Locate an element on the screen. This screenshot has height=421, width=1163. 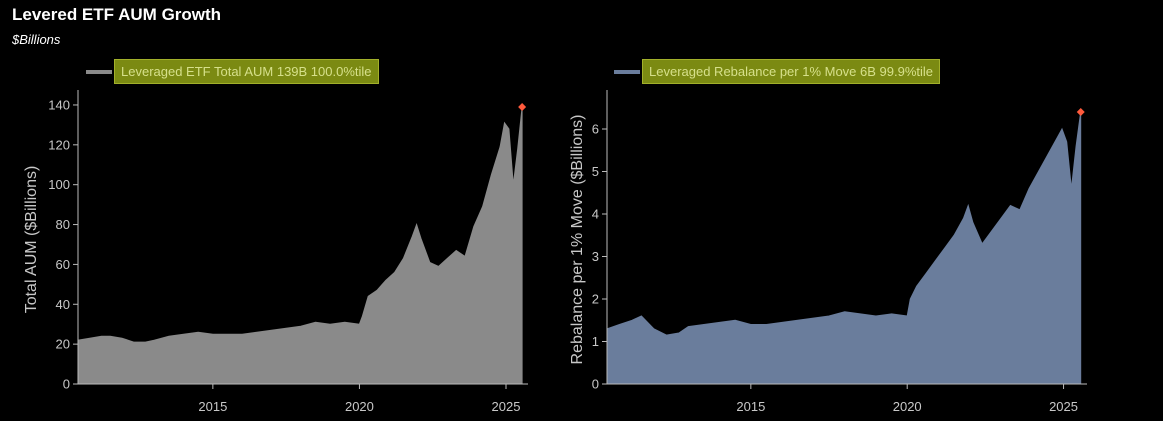
legend-swatch-aum is located at coordinates (99, 71).